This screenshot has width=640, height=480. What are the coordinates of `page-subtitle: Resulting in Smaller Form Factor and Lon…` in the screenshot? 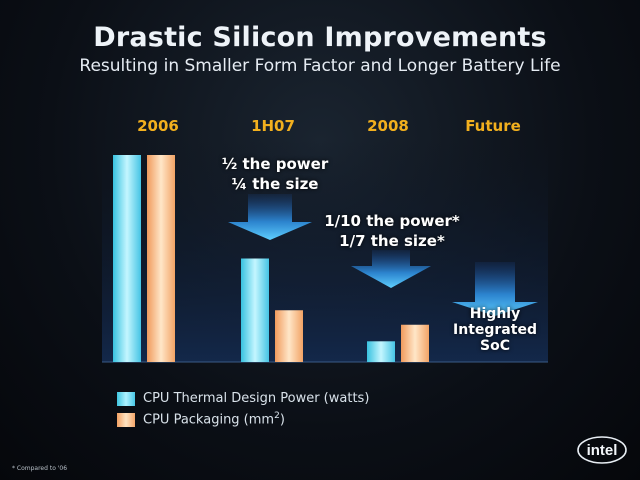 It's located at (320, 66).